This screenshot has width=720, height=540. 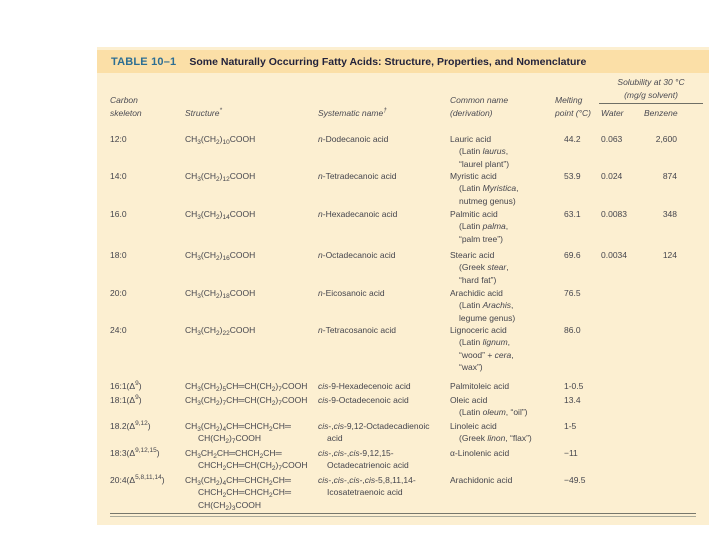 What do you see at coordinates (357, 176) in the screenshot?
I see `cell-systematic-name: n-Tetradecanoic acid` at bounding box center [357, 176].